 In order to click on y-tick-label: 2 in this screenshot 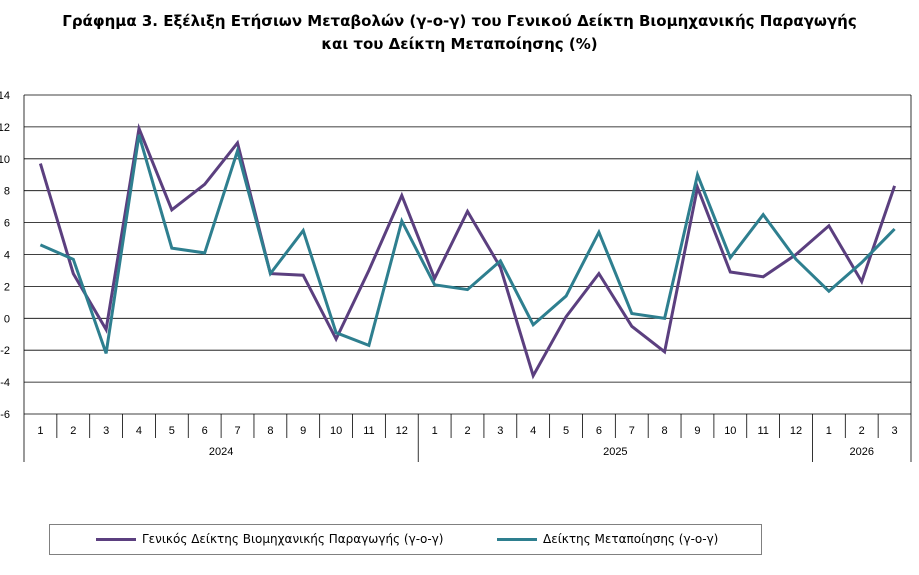, I will do `click(7, 287)`.